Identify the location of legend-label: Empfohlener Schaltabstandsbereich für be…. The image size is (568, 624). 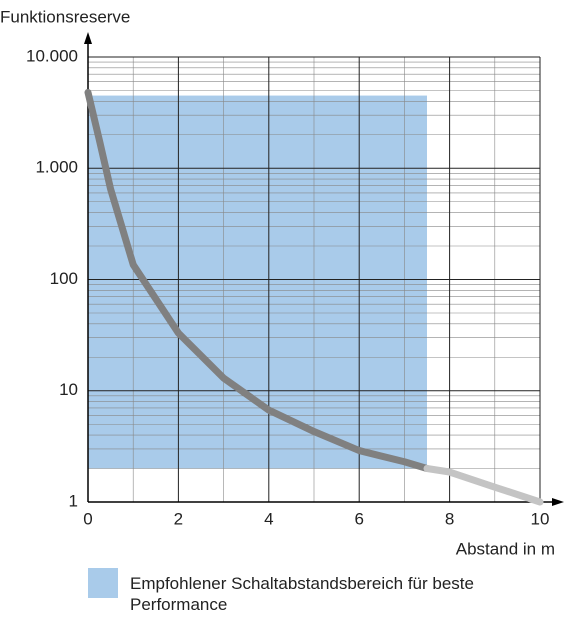
(302, 594).